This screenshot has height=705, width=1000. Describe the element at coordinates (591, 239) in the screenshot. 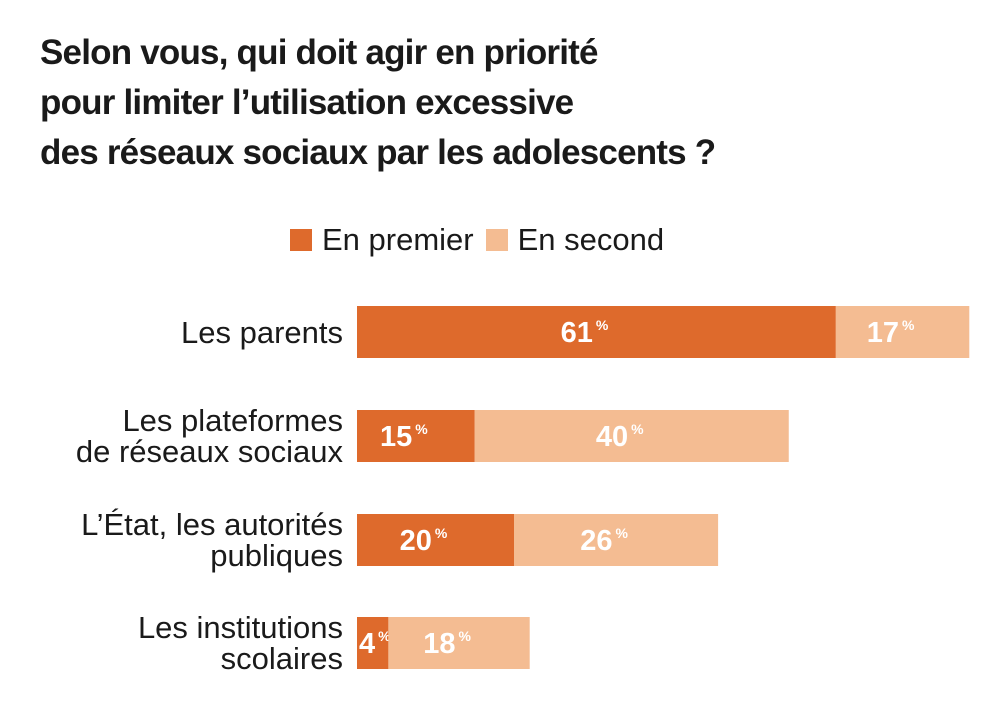

I see `legend-label: En second` at that location.